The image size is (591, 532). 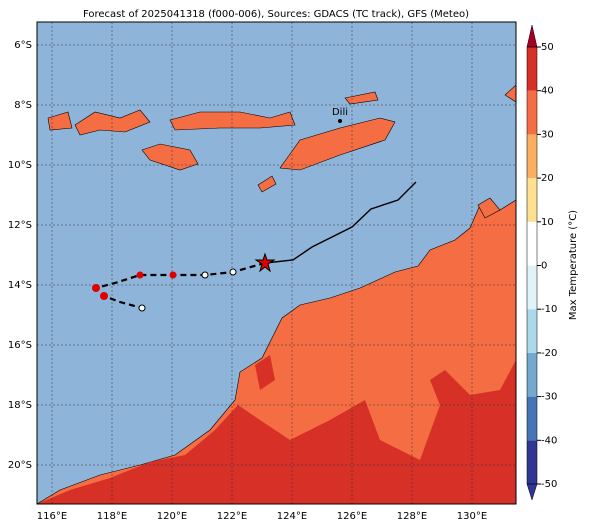 What do you see at coordinates (232, 121) in the screenshot?
I see `flores` at bounding box center [232, 121].